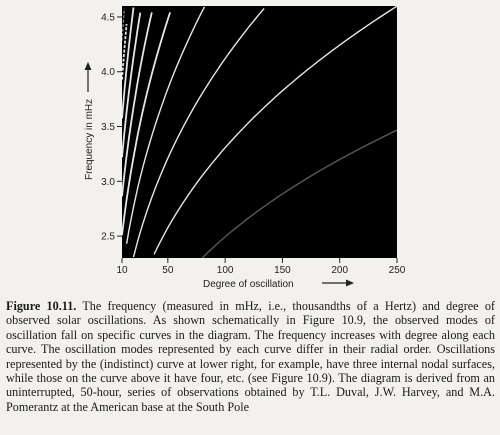 The height and width of the screenshot is (435, 500). What do you see at coordinates (108, 127) in the screenshot?
I see `y-tick-label: 3.5` at bounding box center [108, 127].